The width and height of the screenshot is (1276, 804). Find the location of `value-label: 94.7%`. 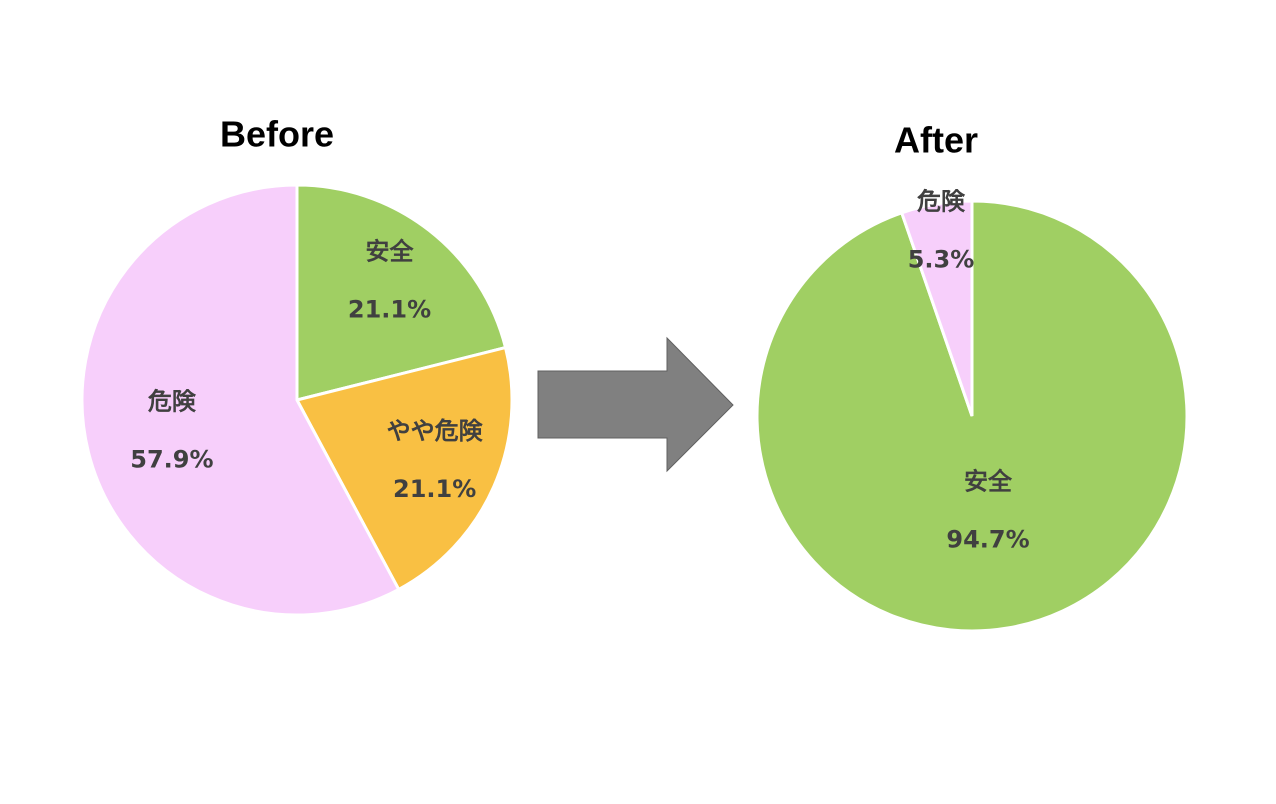

value-label: 94.7% is located at coordinates (987, 539).